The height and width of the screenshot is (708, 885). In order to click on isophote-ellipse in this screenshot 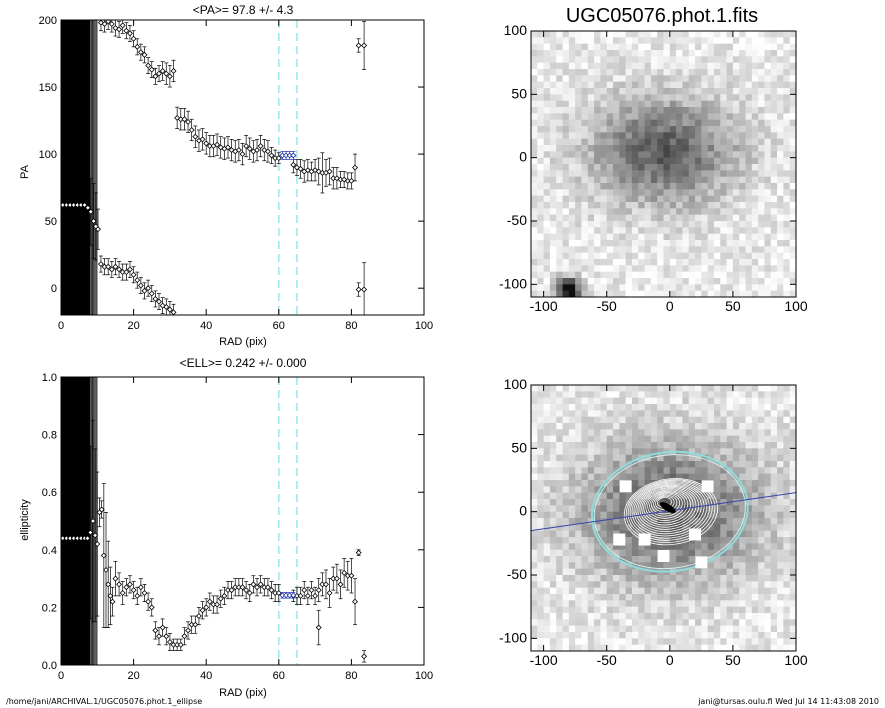, I will do `click(669, 510)`.